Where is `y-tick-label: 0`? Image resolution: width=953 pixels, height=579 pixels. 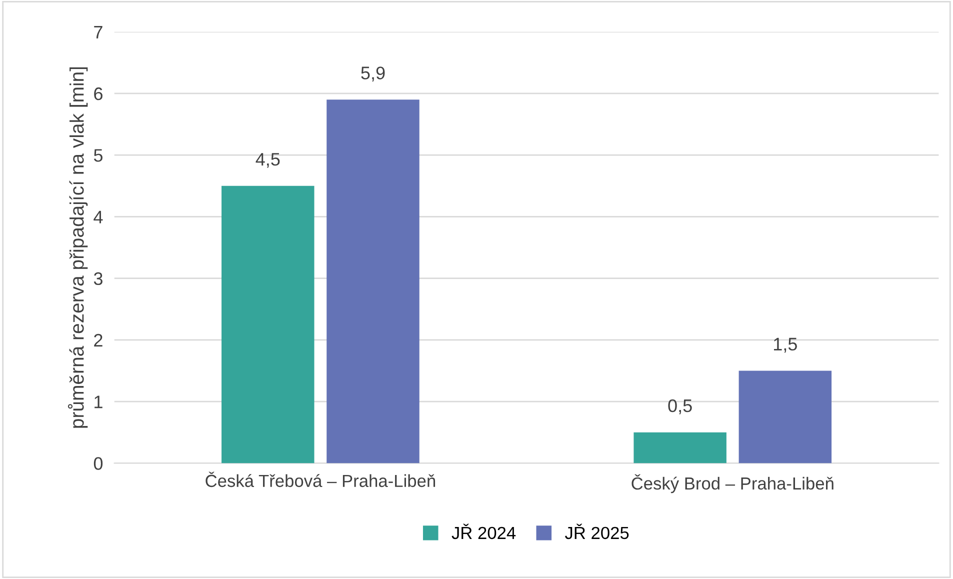
y-tick-label: 0 is located at coordinates (98, 463).